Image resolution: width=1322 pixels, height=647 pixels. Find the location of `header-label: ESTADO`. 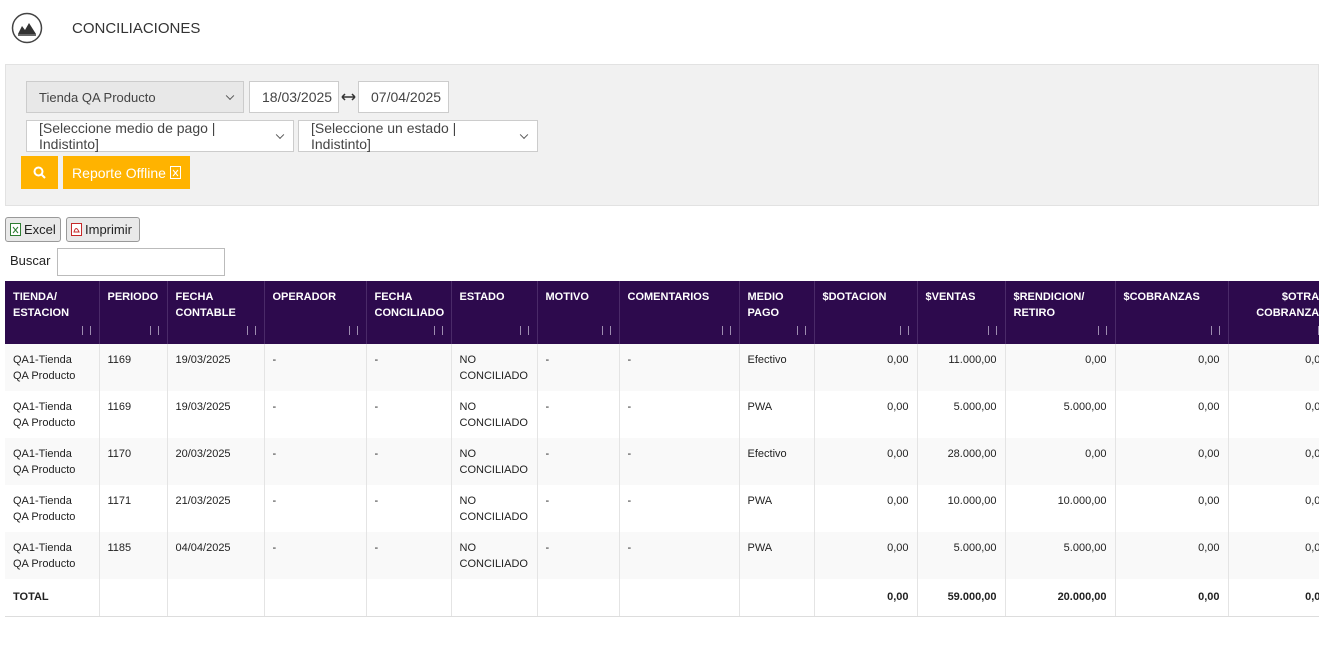

header-label: ESTADO is located at coordinates (482, 297).